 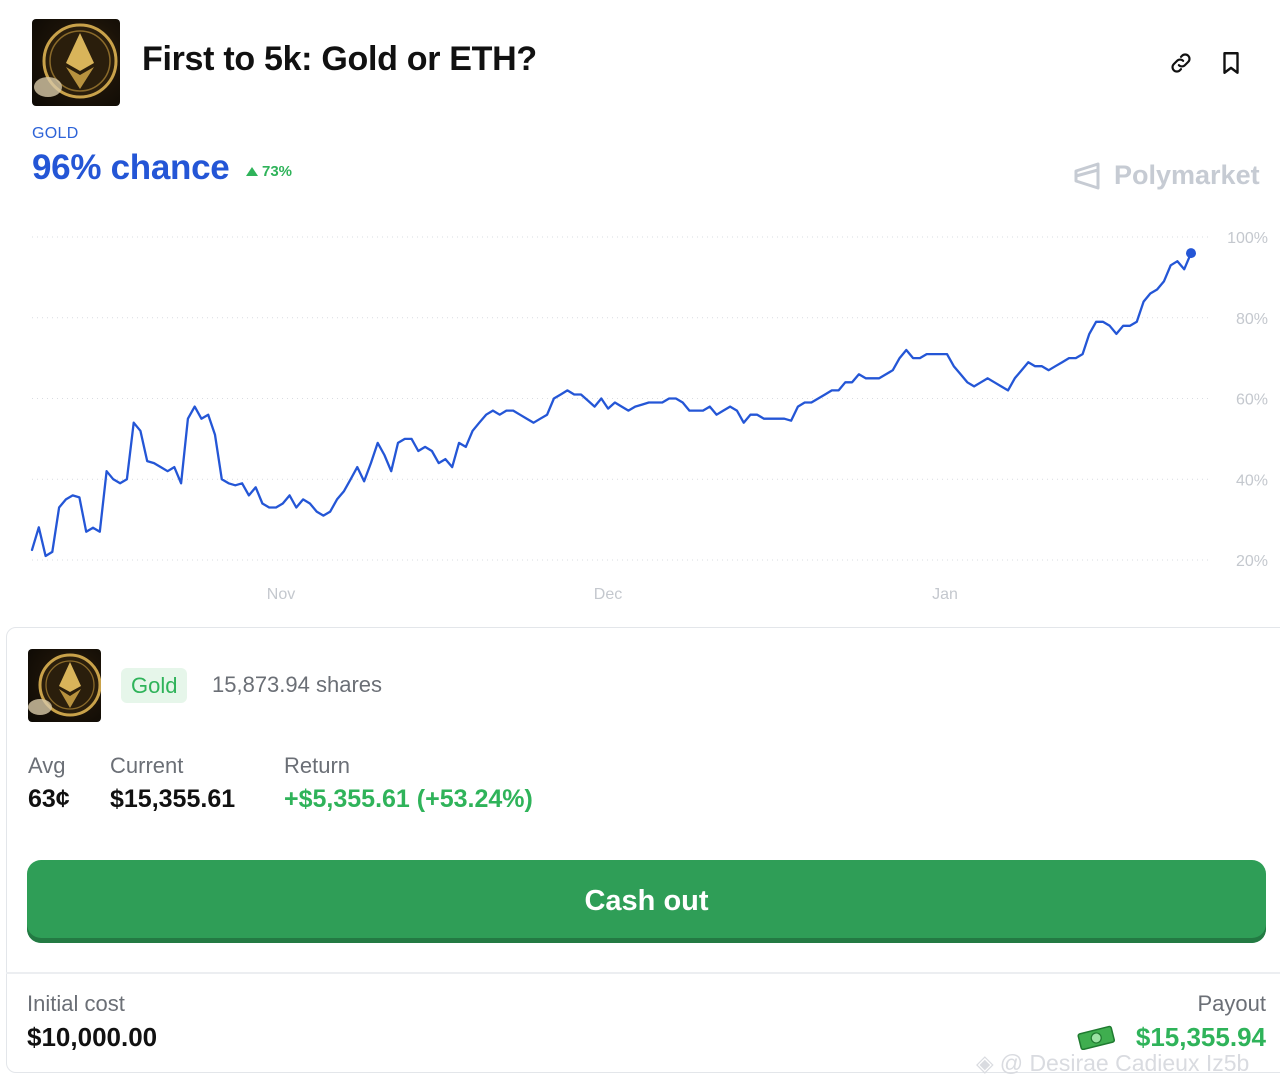 I want to click on outcome-badge: Gold, so click(x=154, y=685).